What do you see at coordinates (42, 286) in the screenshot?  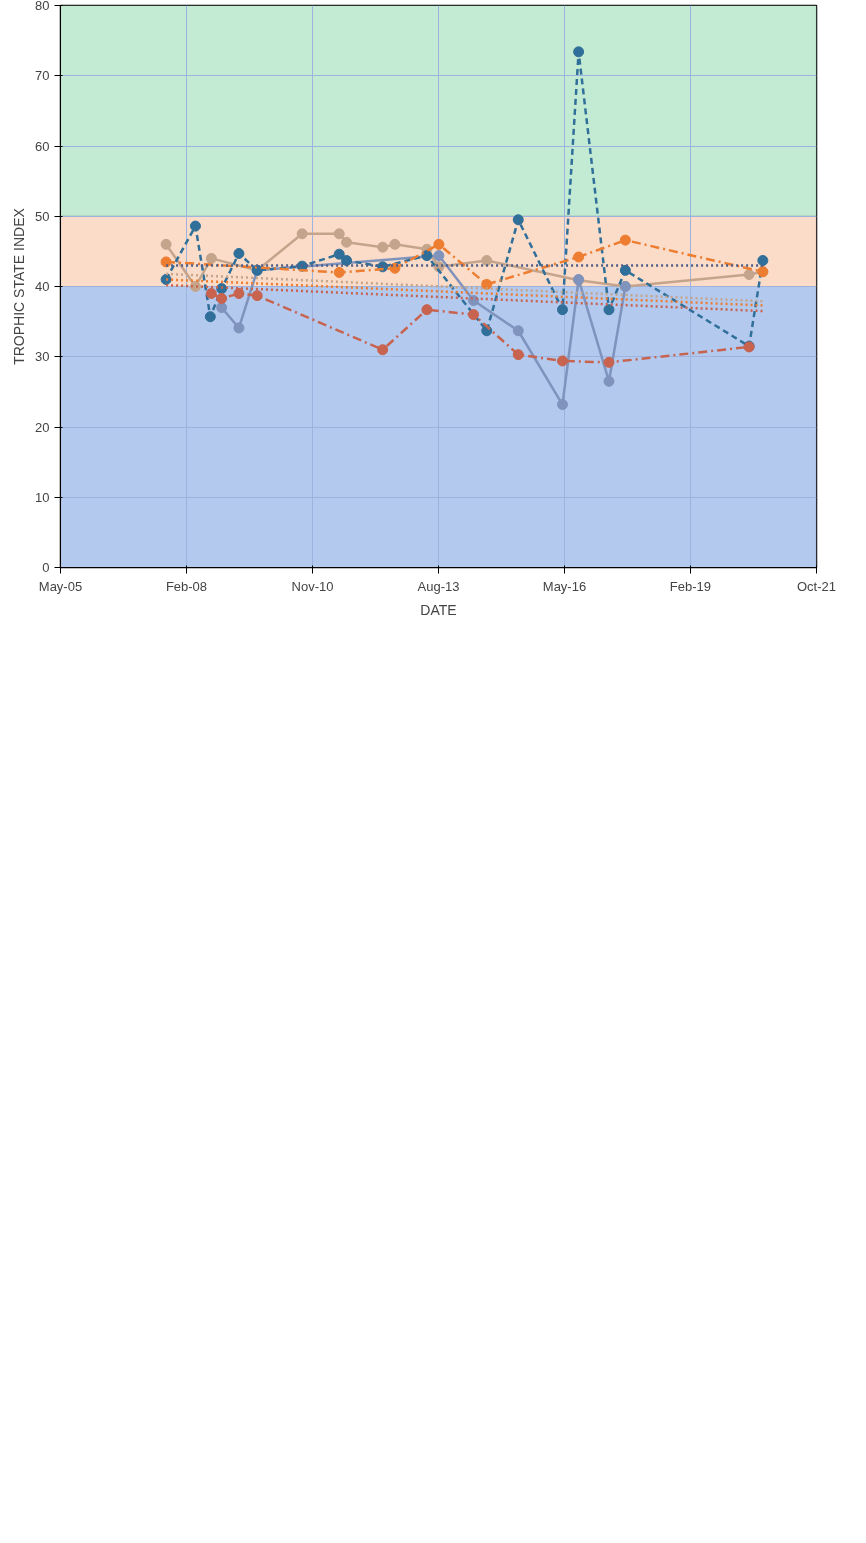 I see `y-tick-label: 40` at bounding box center [42, 286].